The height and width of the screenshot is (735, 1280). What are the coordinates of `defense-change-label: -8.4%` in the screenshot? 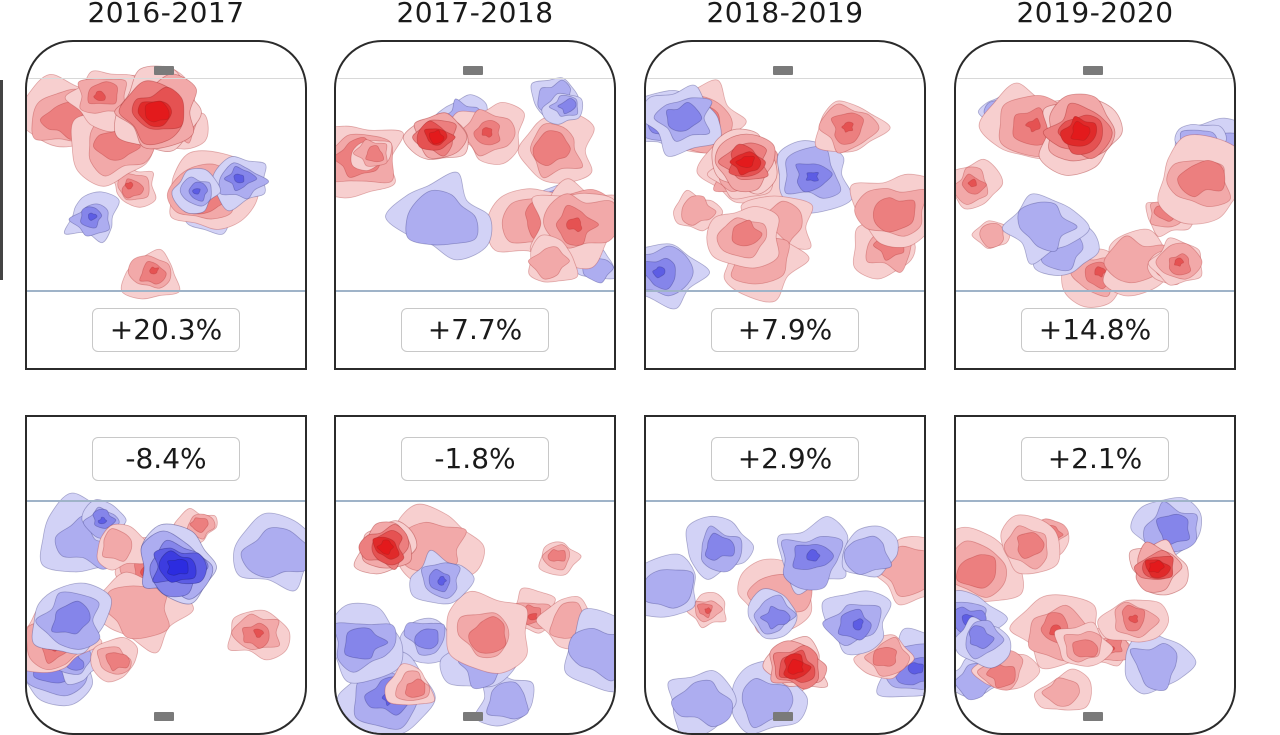 It's located at (166, 459).